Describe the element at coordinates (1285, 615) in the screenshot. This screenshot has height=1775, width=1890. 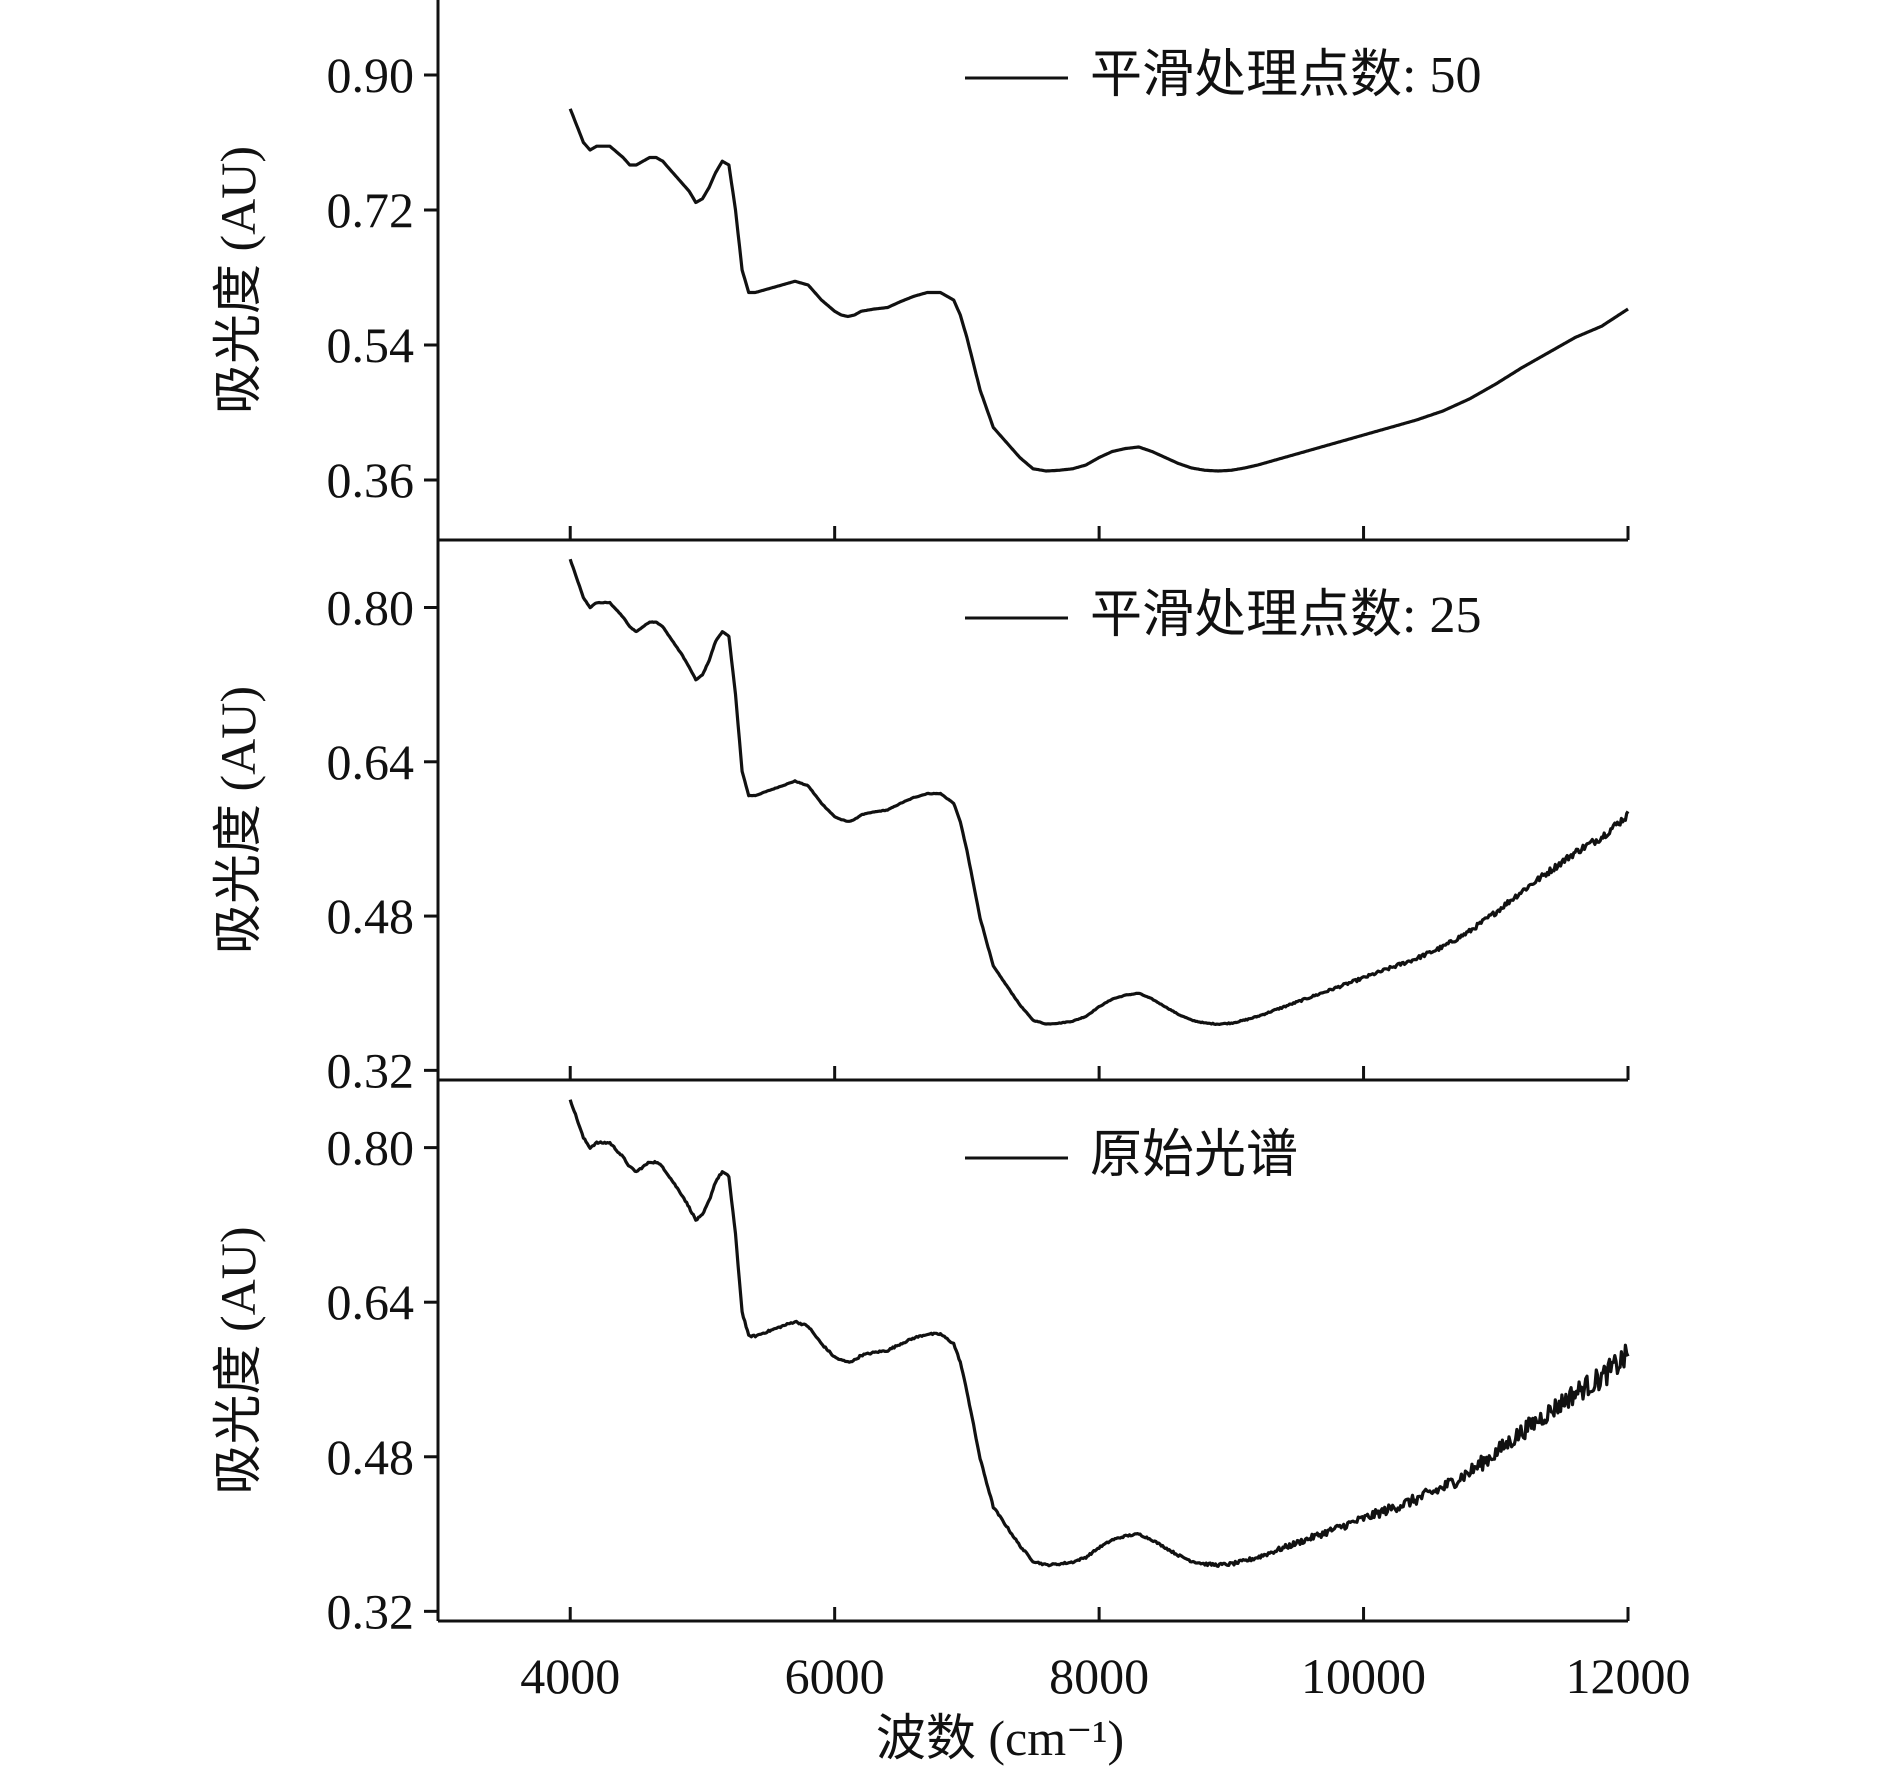
I see `legend-entry: 平滑处理点数: 25` at that location.